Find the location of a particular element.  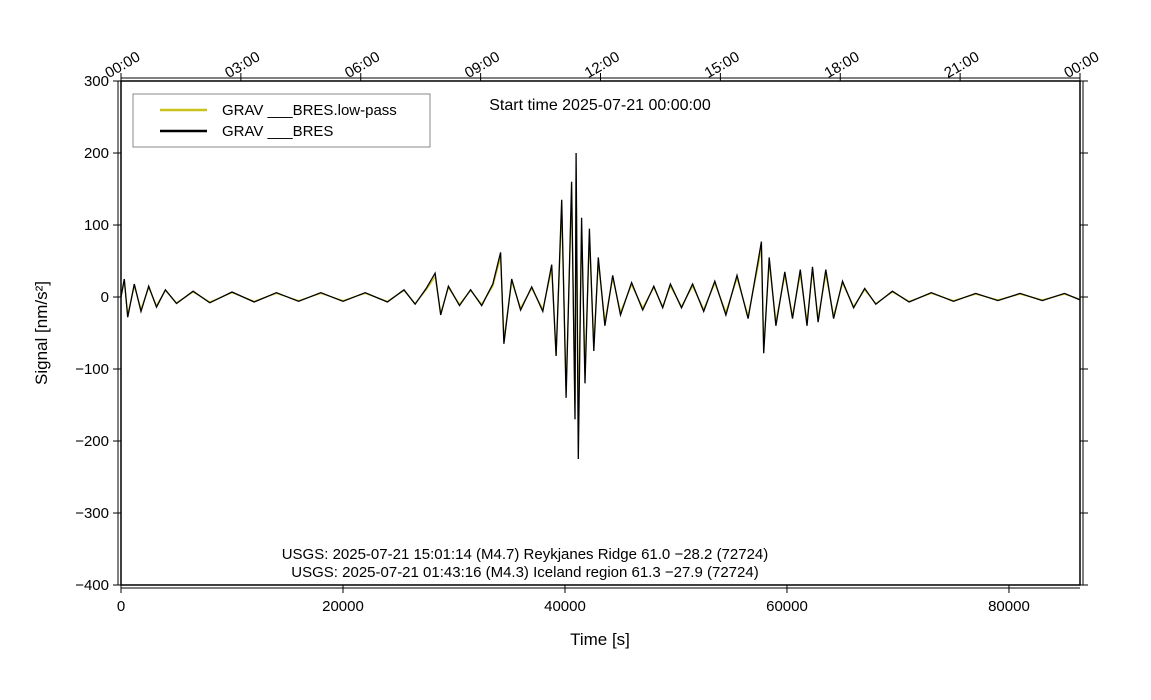

y-tick-label: −100 is located at coordinates (92, 369).